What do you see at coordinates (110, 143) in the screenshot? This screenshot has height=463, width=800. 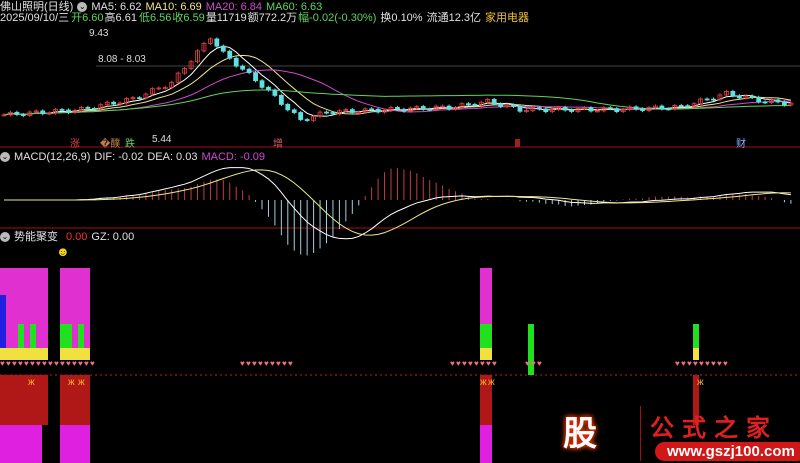 I see `marker-2: �醭` at bounding box center [110, 143].